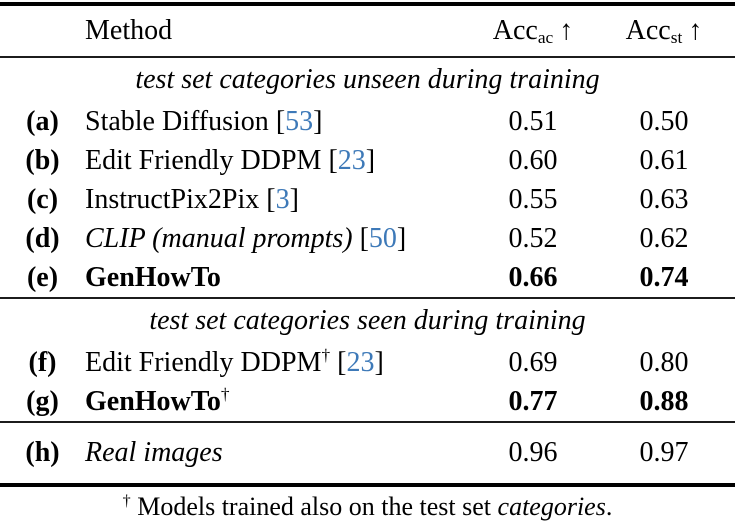 The image size is (735, 529). I want to click on table-top-rule, so click(367, 4).